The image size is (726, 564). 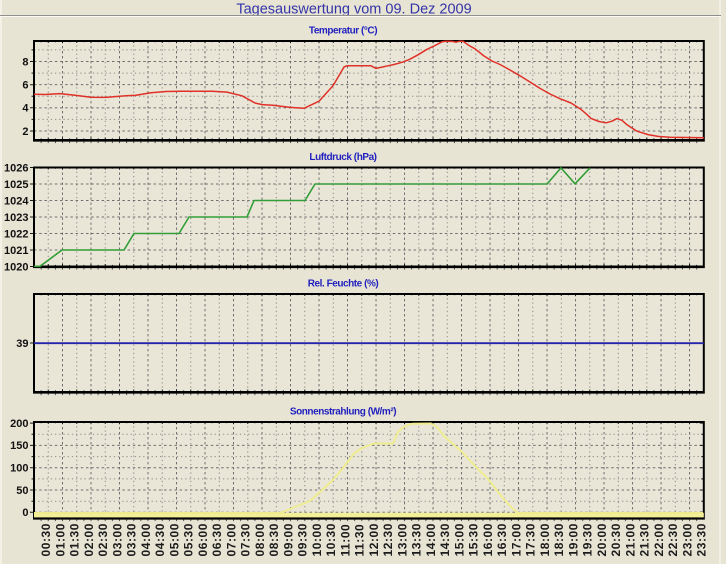 I want to click on svg-text: 00:30, so click(x=46, y=539).